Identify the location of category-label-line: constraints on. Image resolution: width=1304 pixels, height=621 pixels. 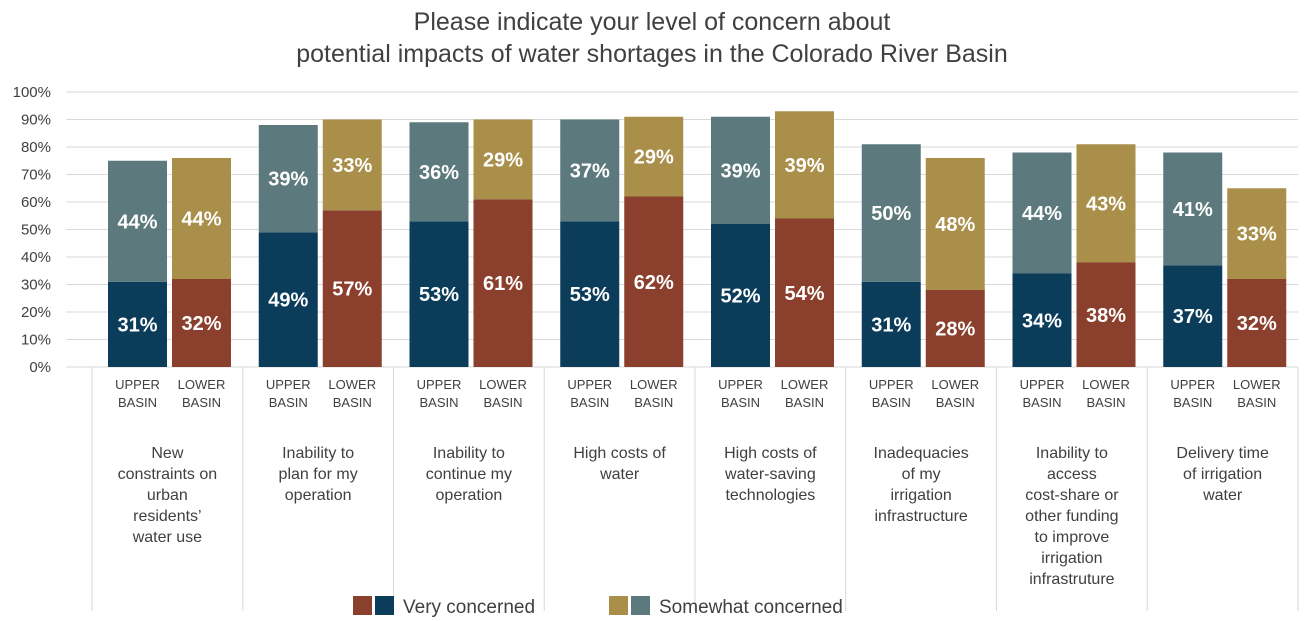
(168, 474).